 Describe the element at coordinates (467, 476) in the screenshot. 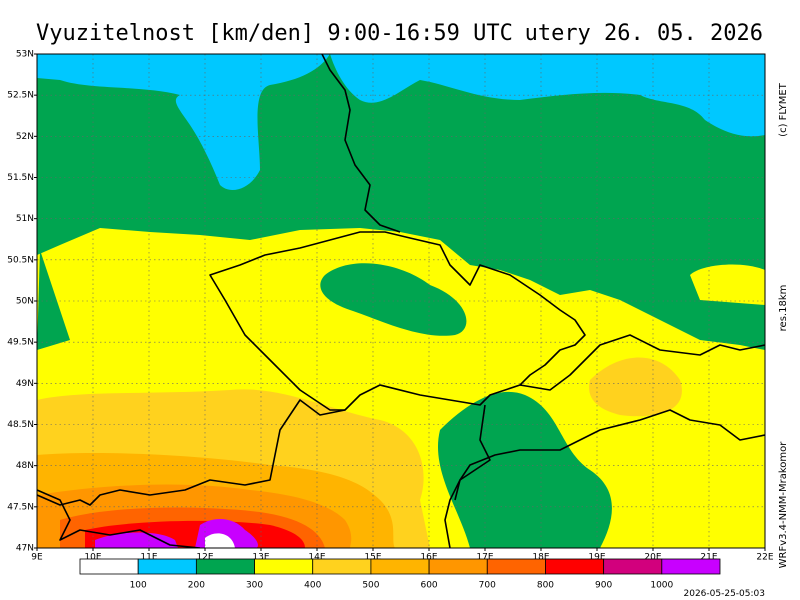

I see `border-hungary` at that location.